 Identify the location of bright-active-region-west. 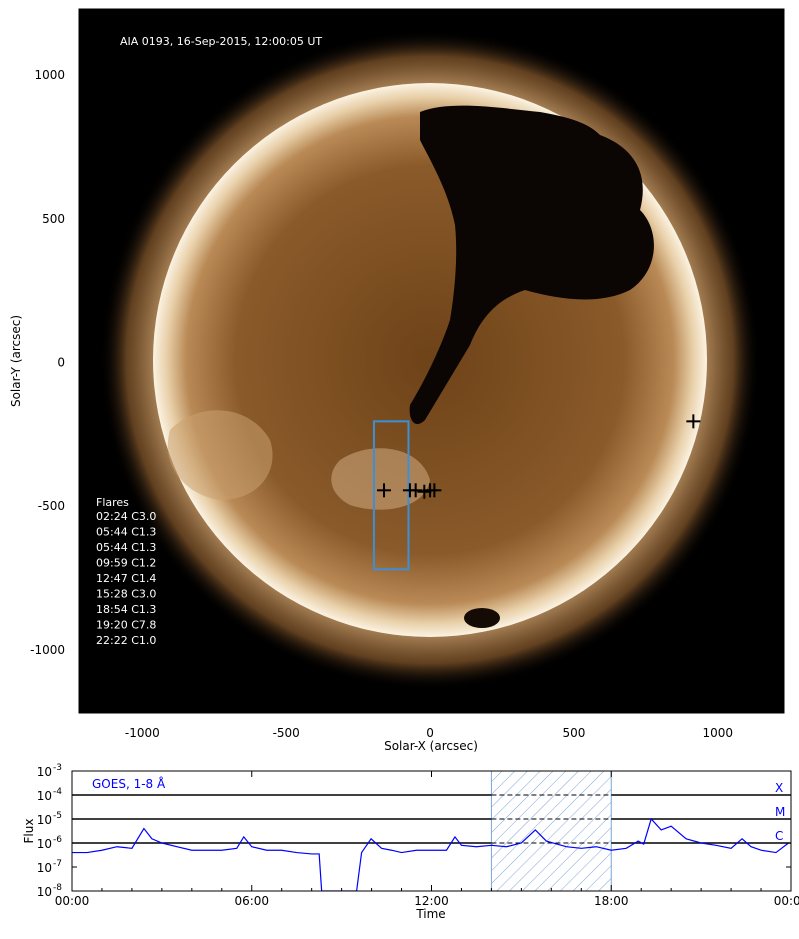
(220, 455).